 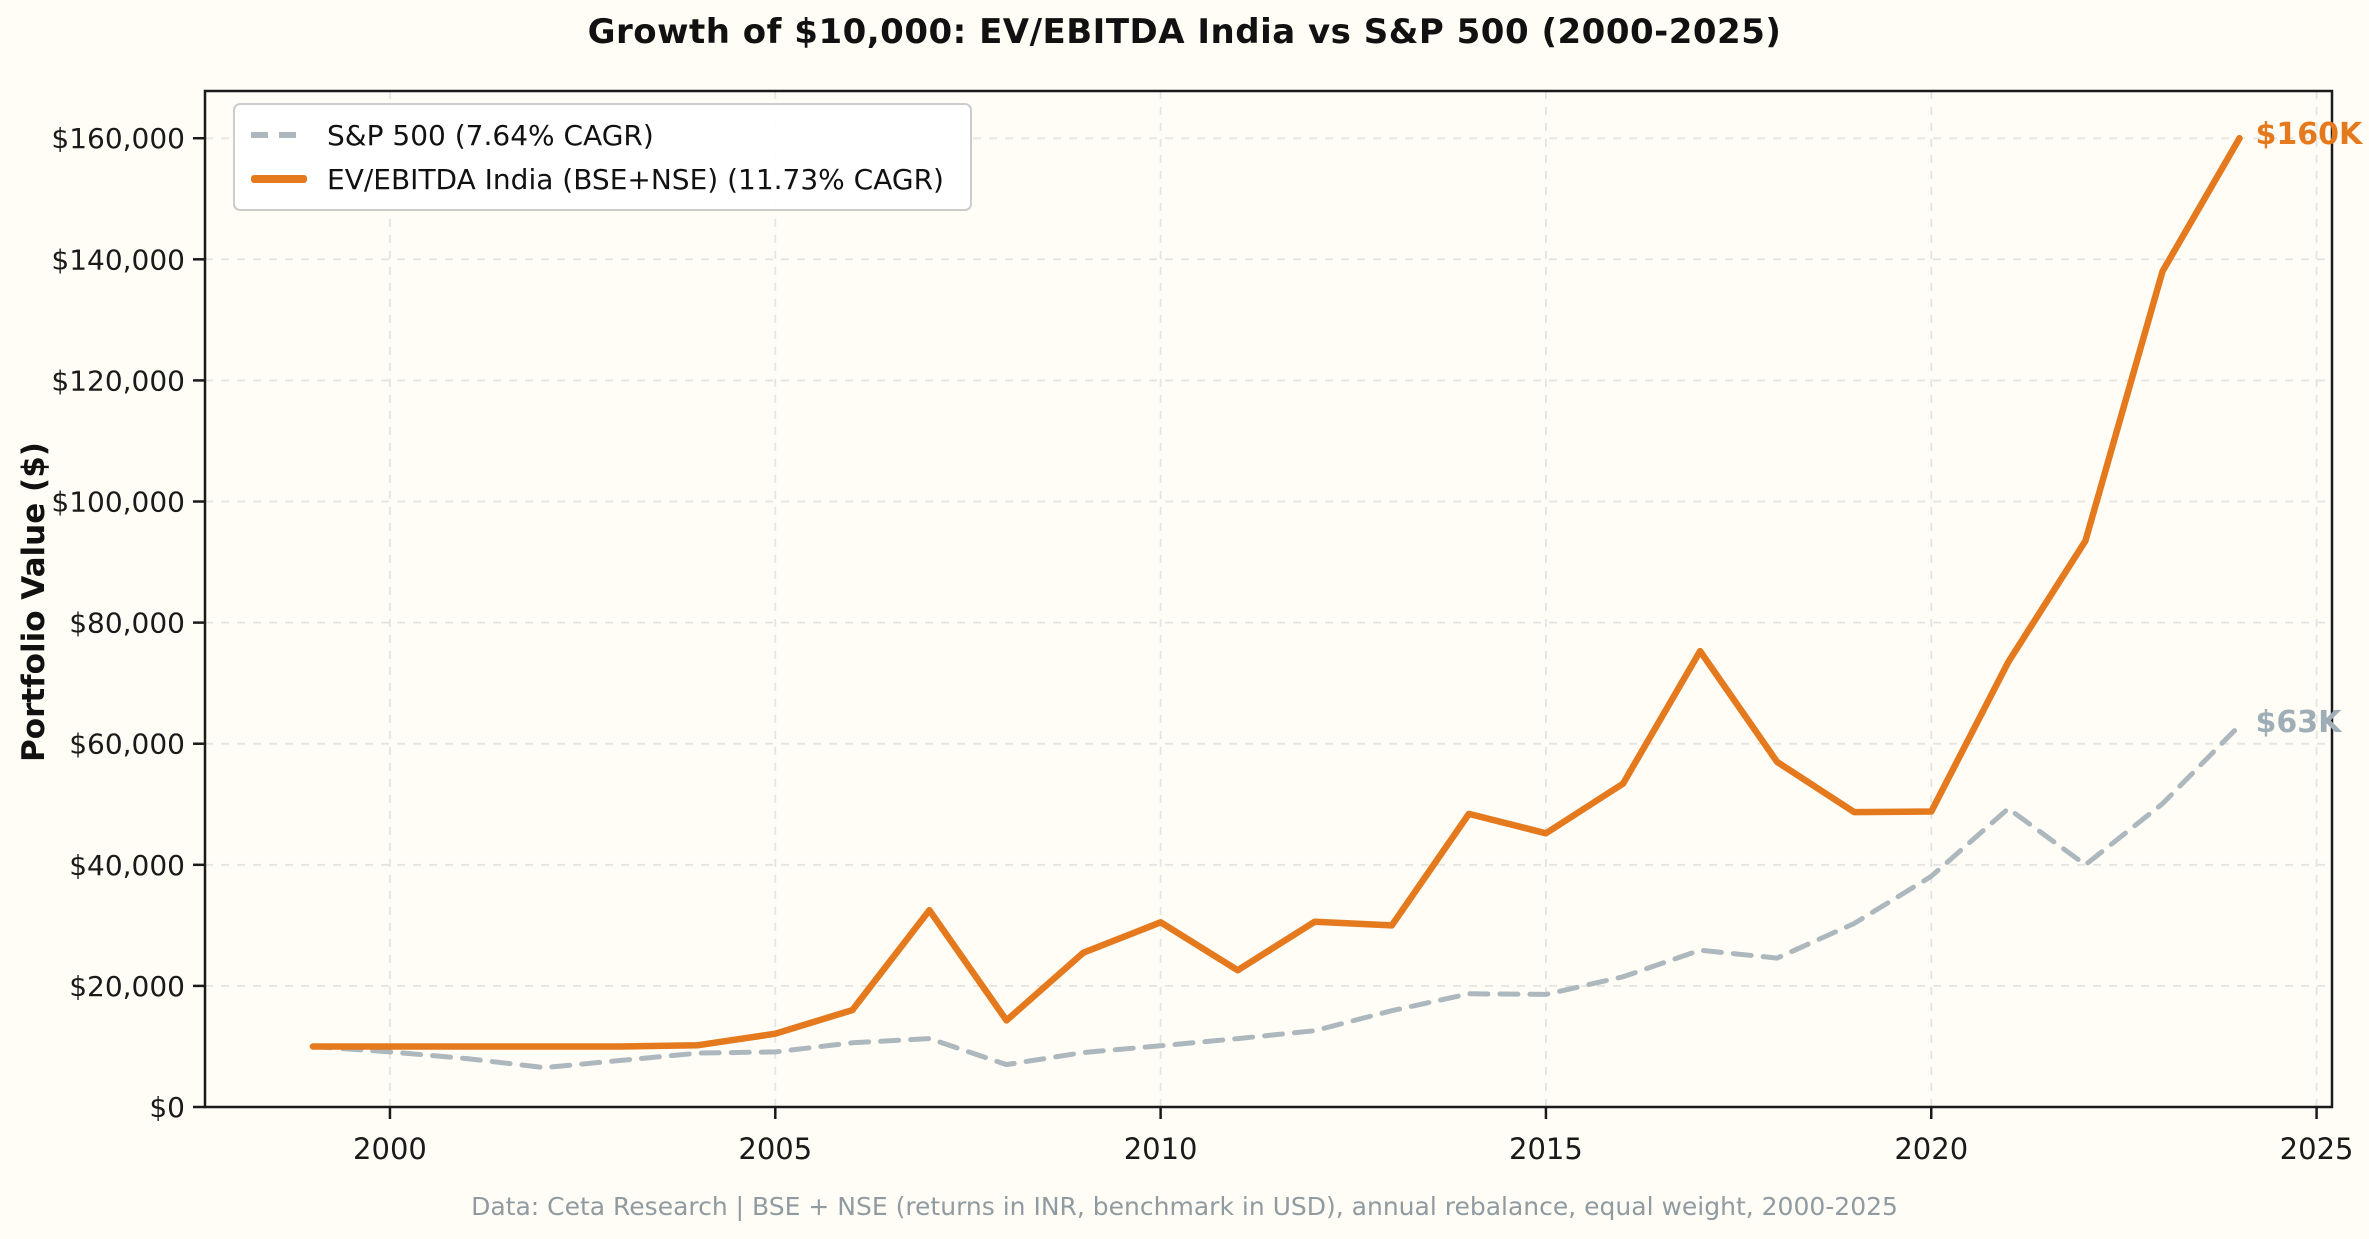 What do you see at coordinates (1931, 1149) in the screenshot?
I see `x-tick-label: 2020` at bounding box center [1931, 1149].